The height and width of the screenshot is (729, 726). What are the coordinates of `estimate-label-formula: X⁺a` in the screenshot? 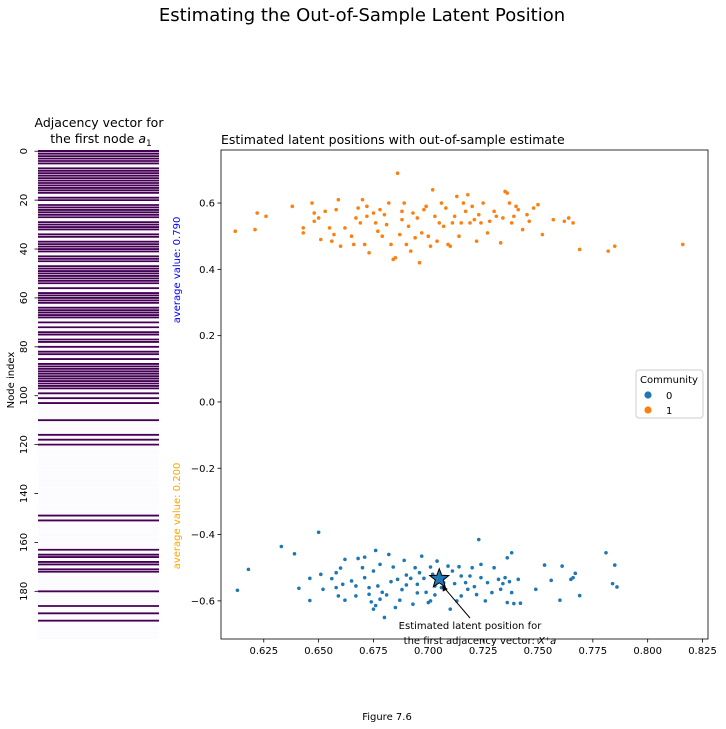 It's located at (546, 641).